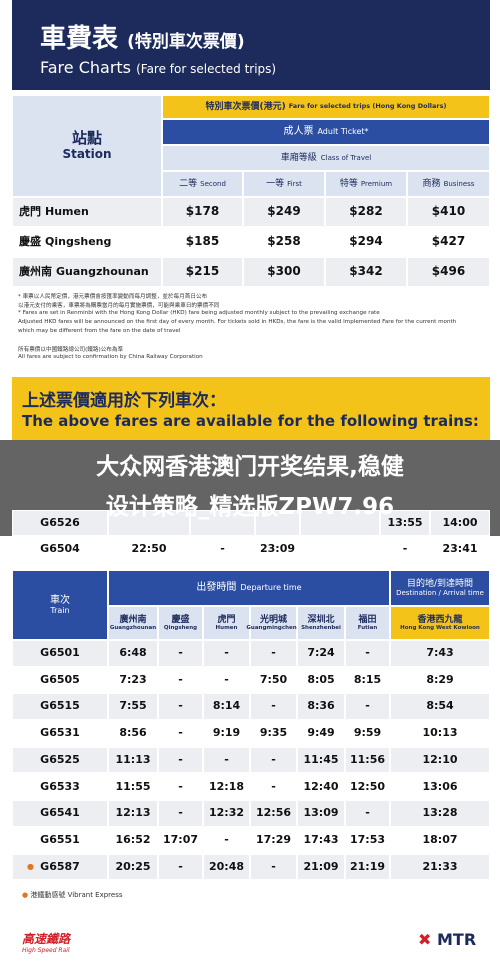 The height and width of the screenshot is (968, 500). What do you see at coordinates (226, 707) in the screenshot?
I see `time: 8:14` at bounding box center [226, 707].